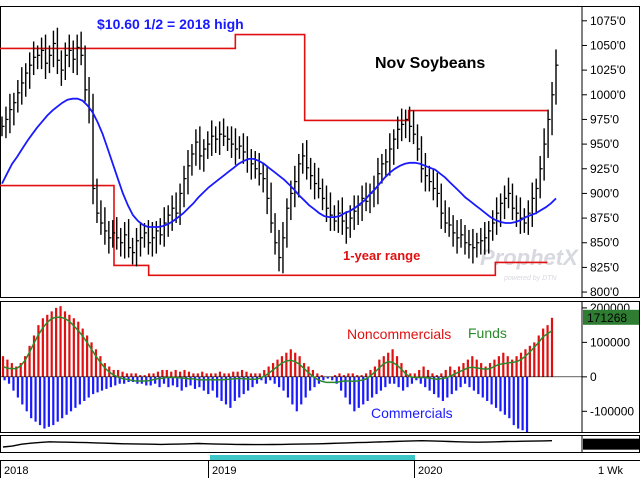 The height and width of the screenshot is (480, 640). Describe the element at coordinates (608, 95) in the screenshot. I see `price-tick-label: 1000'0` at that location.